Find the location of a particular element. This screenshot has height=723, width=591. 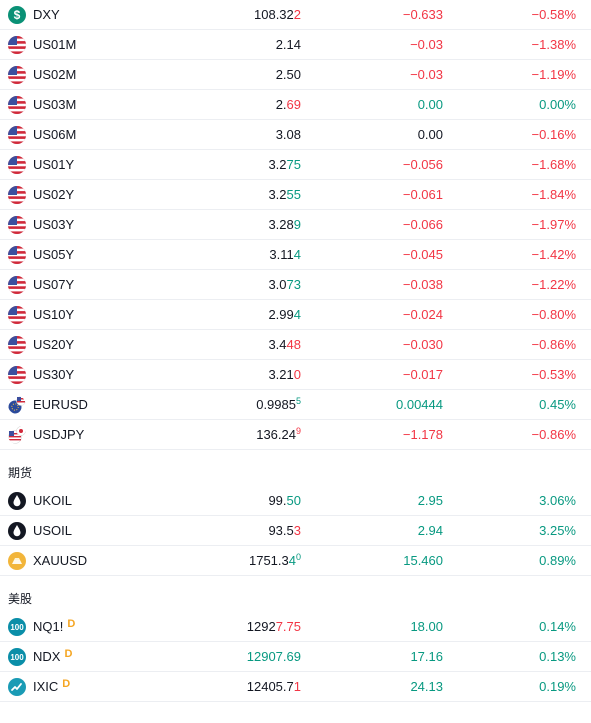

watchlist-row: EURUSD 0.99855 0.00444 0.45% is located at coordinates (295, 405).